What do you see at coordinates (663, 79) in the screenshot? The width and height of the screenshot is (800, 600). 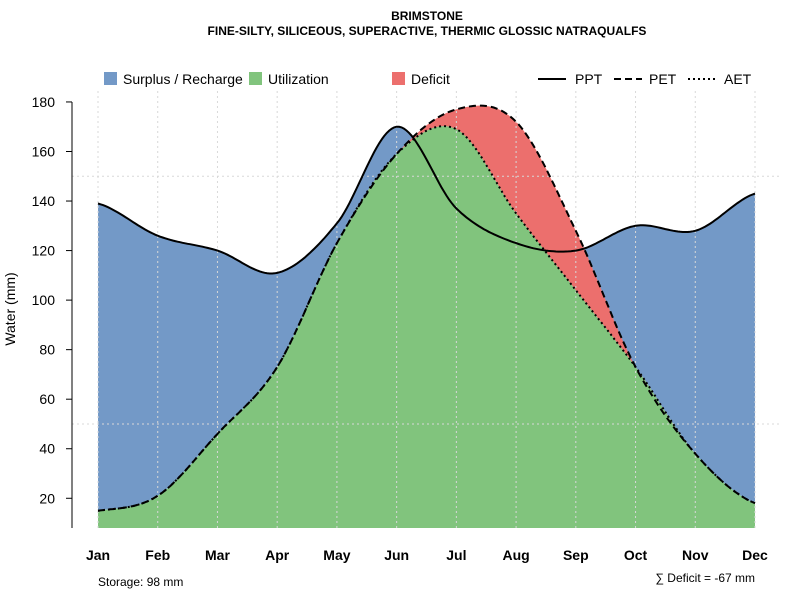 I see `legend-label-pet: PET` at bounding box center [663, 79].